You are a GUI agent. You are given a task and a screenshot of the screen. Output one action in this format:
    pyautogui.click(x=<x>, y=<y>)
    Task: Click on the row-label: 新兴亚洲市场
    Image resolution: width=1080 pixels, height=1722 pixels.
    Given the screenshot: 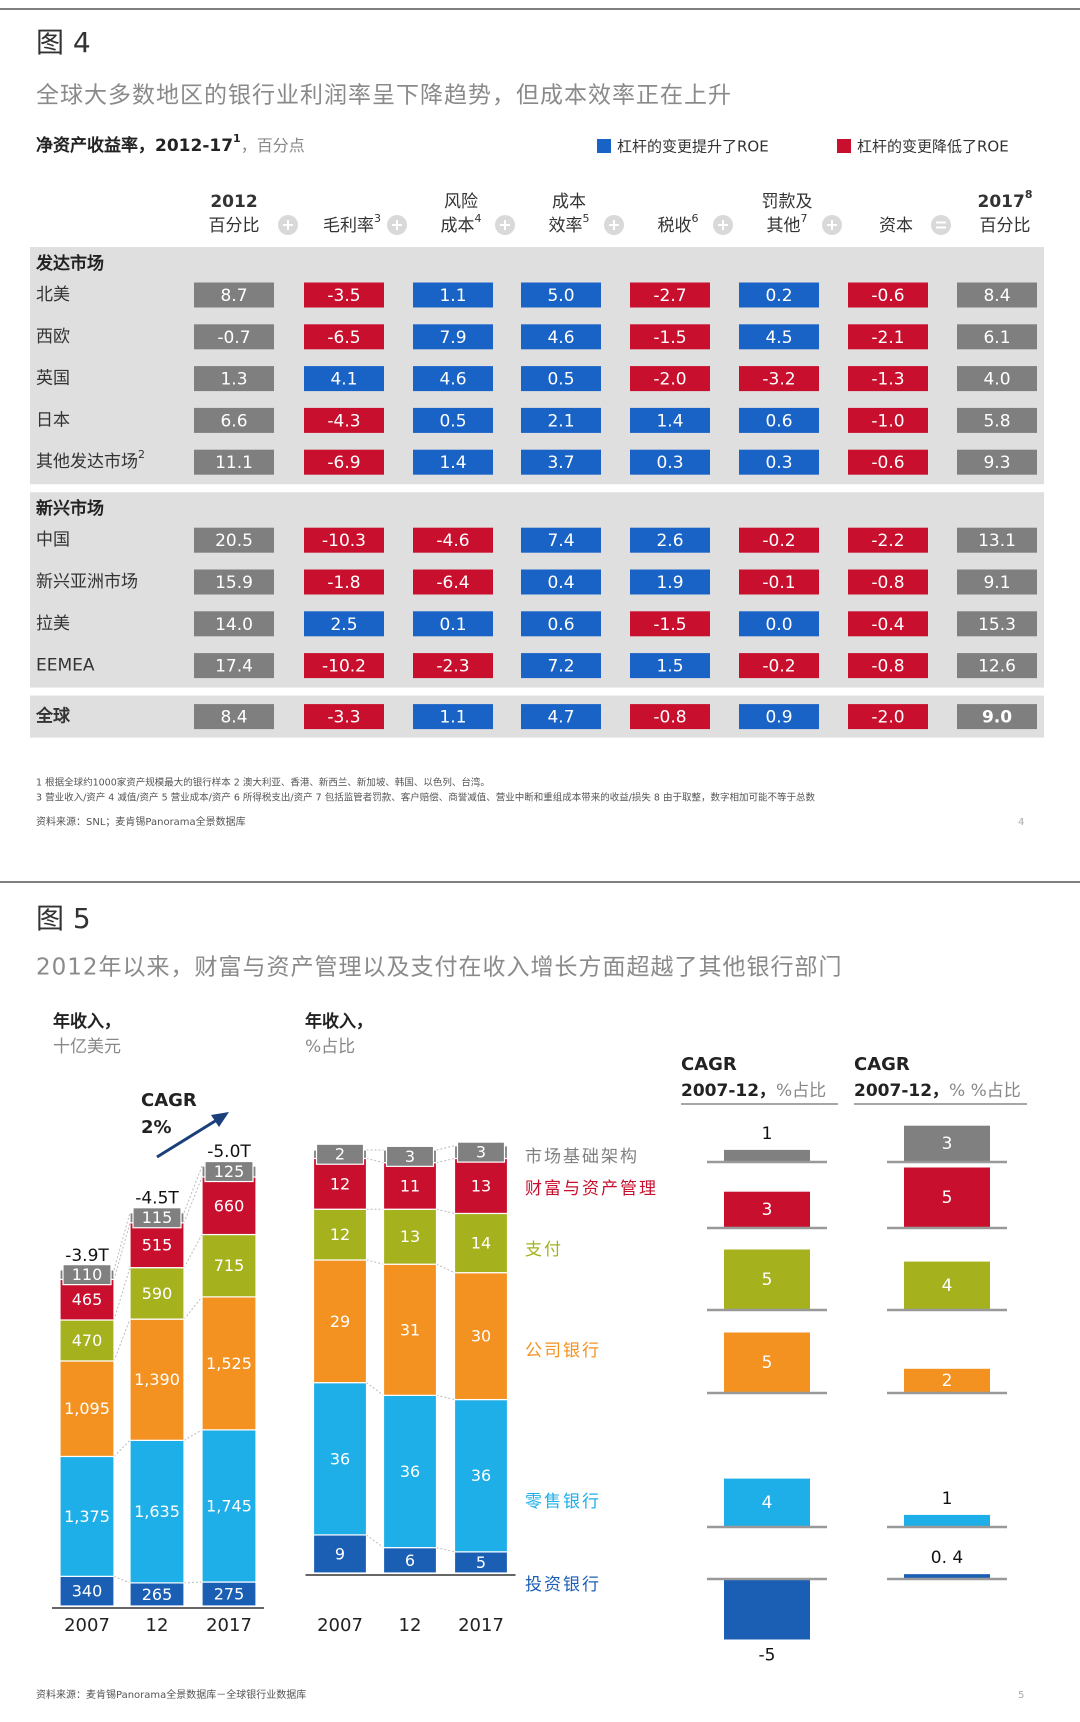 What is the action you would take?
    pyautogui.click(x=87, y=582)
    